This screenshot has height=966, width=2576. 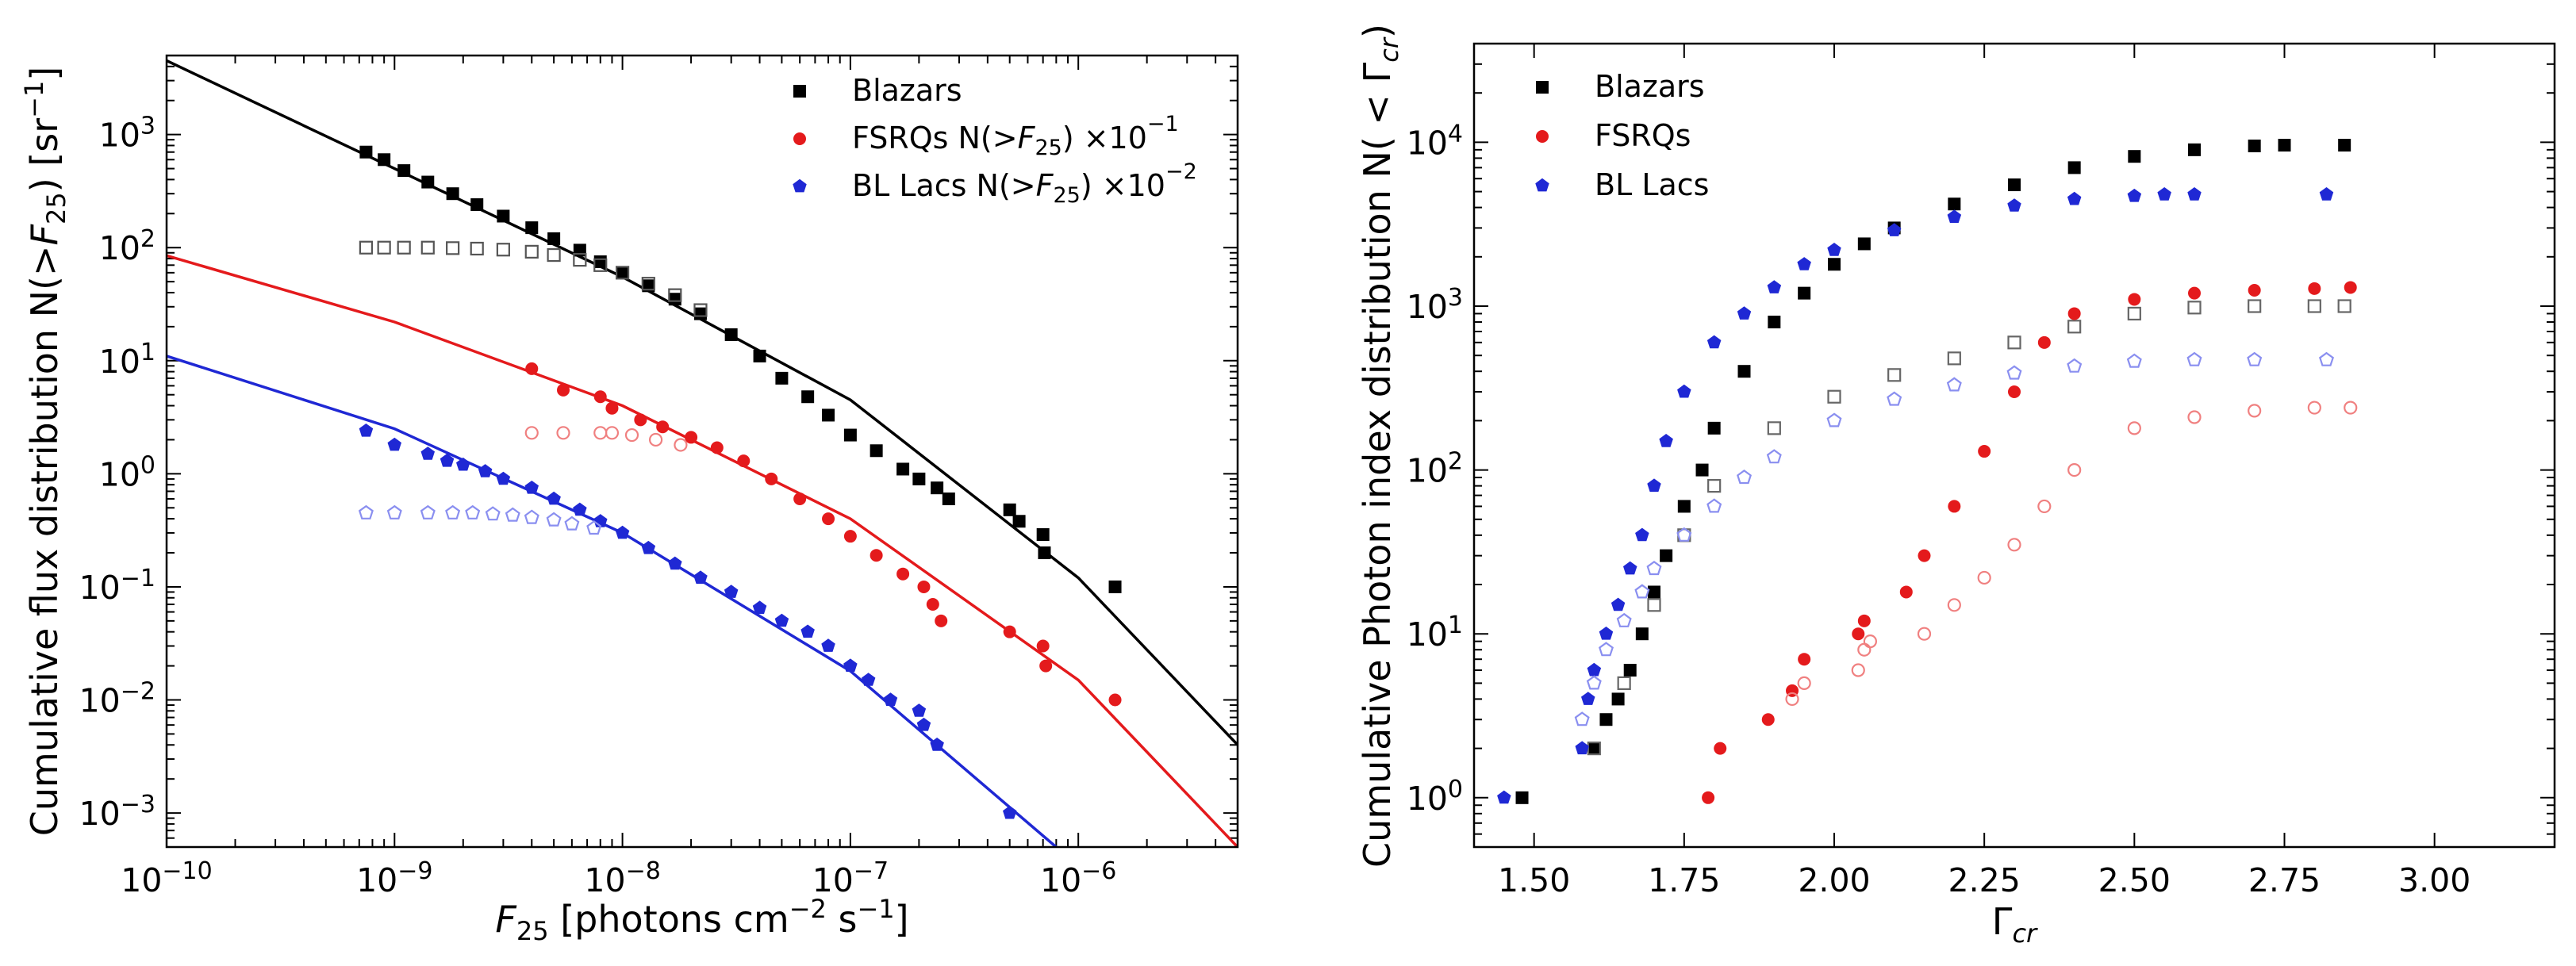 I want to click on y-tick-label: 102, so click(x=127, y=246).